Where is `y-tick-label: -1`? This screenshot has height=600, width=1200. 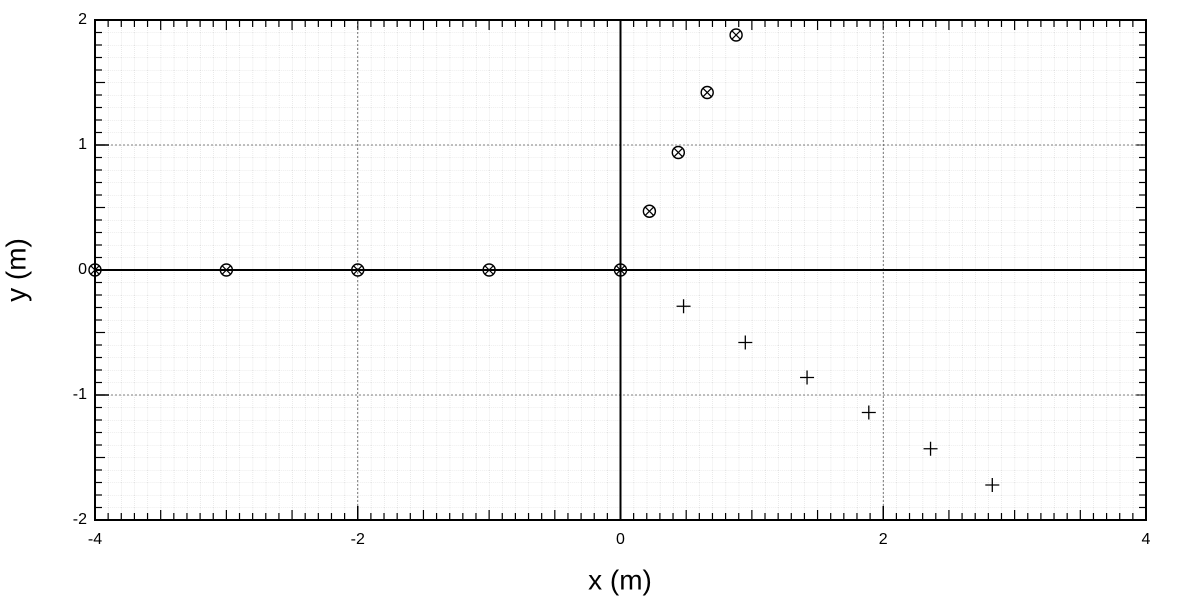 y-tick-label: -1 is located at coordinates (80, 394).